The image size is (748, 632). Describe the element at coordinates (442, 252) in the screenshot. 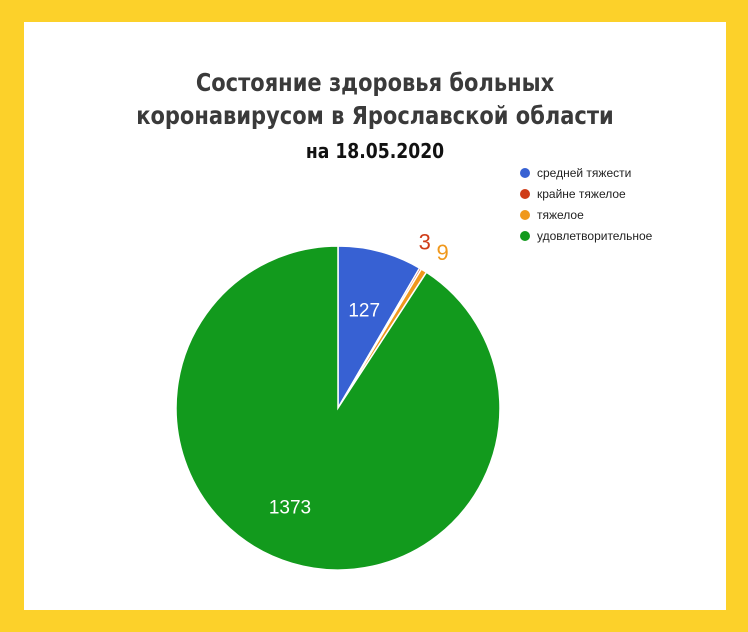

I see `pie-label-severe: 9` at that location.